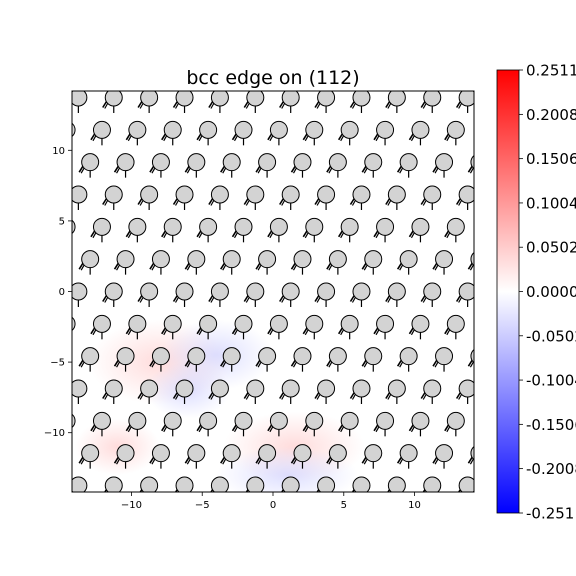  I want to click on colorbar-tick-label: 0.0502, so click(551, 248).